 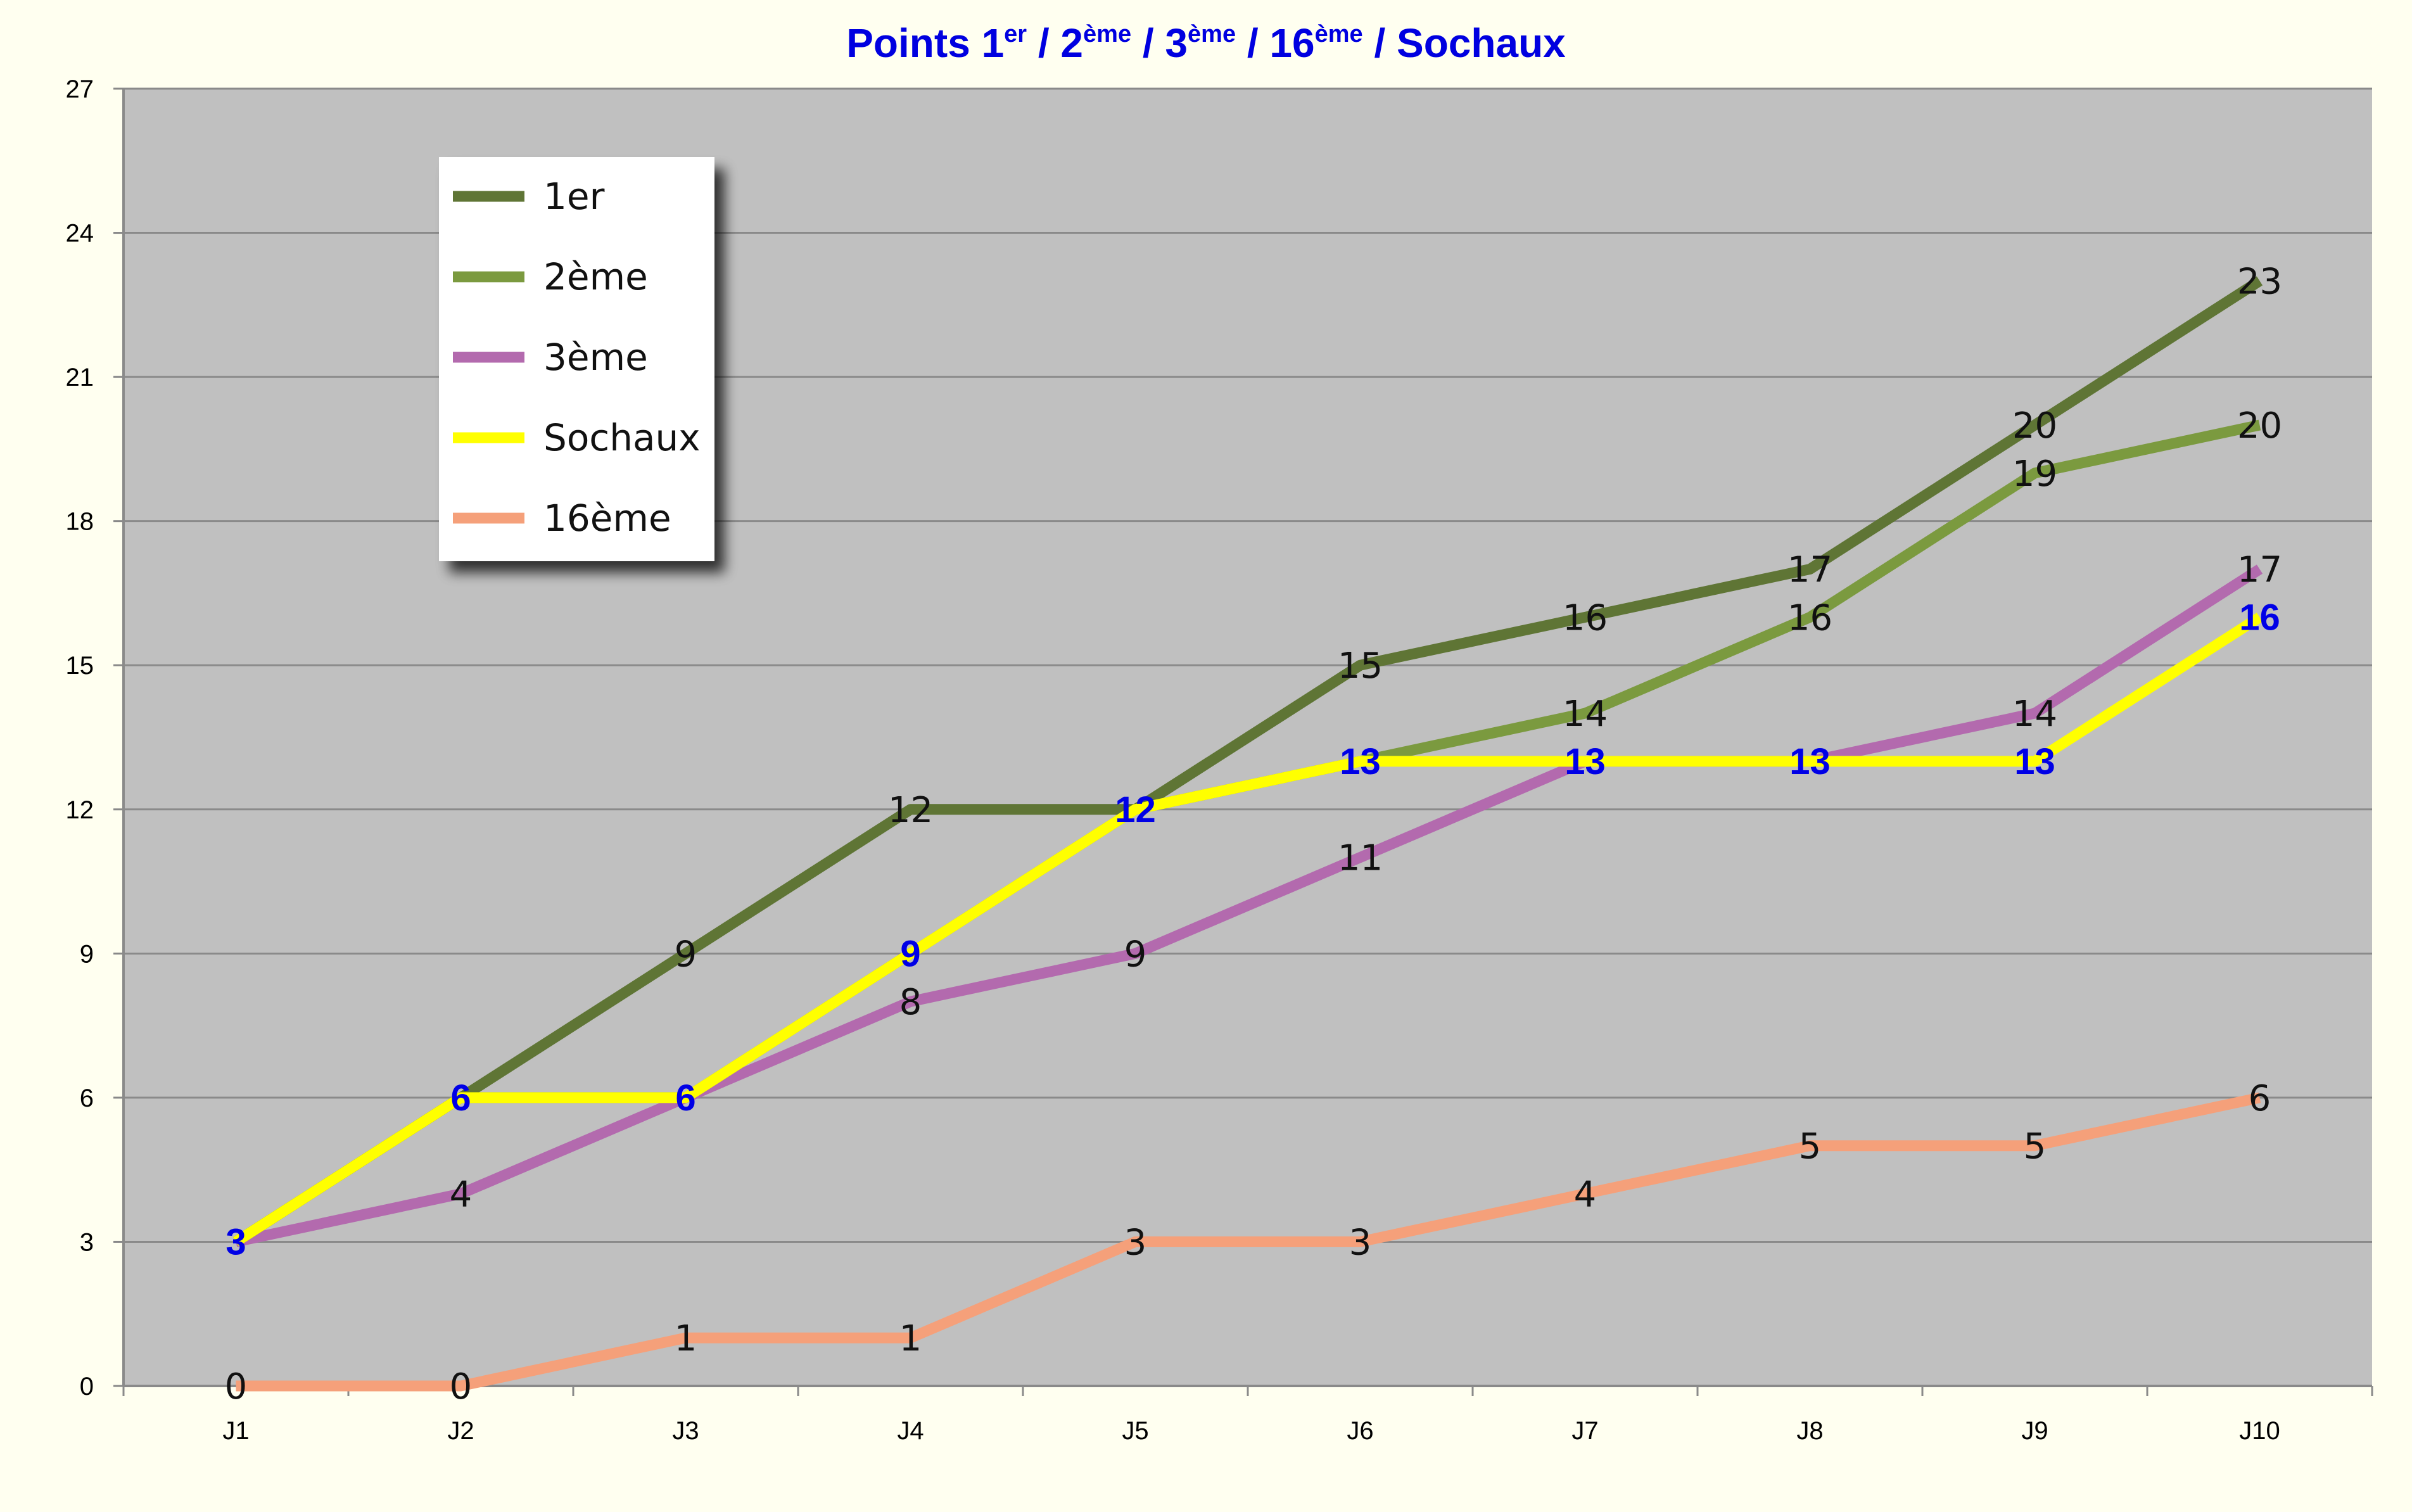 I want to click on data-label-Sochaux-J4: 9, so click(x=910, y=953).